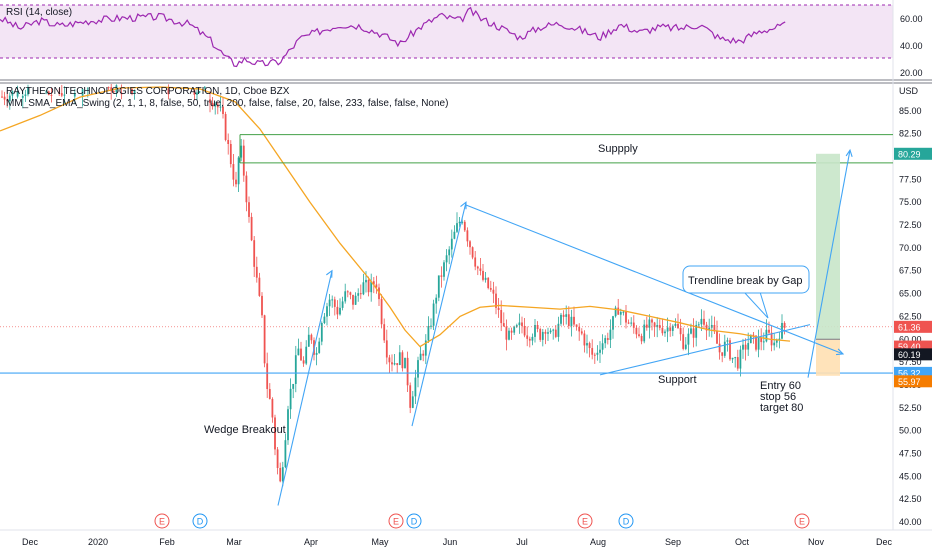 This screenshot has width=932, height=555. What do you see at coordinates (910, 225) in the screenshot?
I see `price-tick-label: 72.50` at bounding box center [910, 225].